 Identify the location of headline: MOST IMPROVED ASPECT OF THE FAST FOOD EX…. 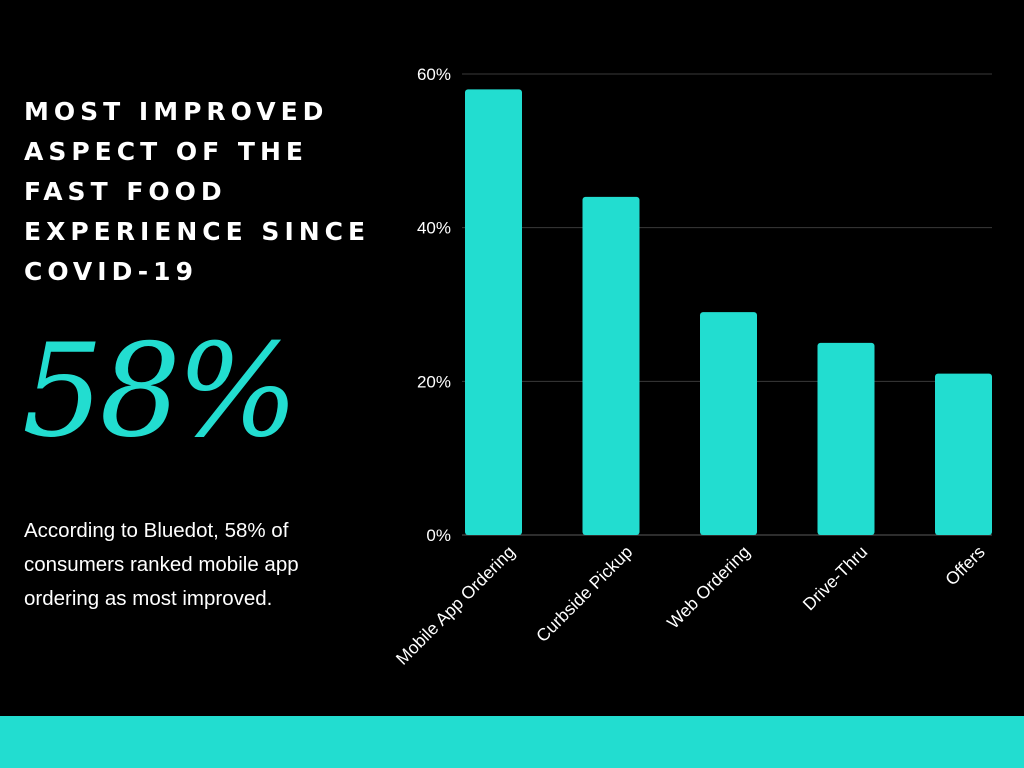
(197, 191).